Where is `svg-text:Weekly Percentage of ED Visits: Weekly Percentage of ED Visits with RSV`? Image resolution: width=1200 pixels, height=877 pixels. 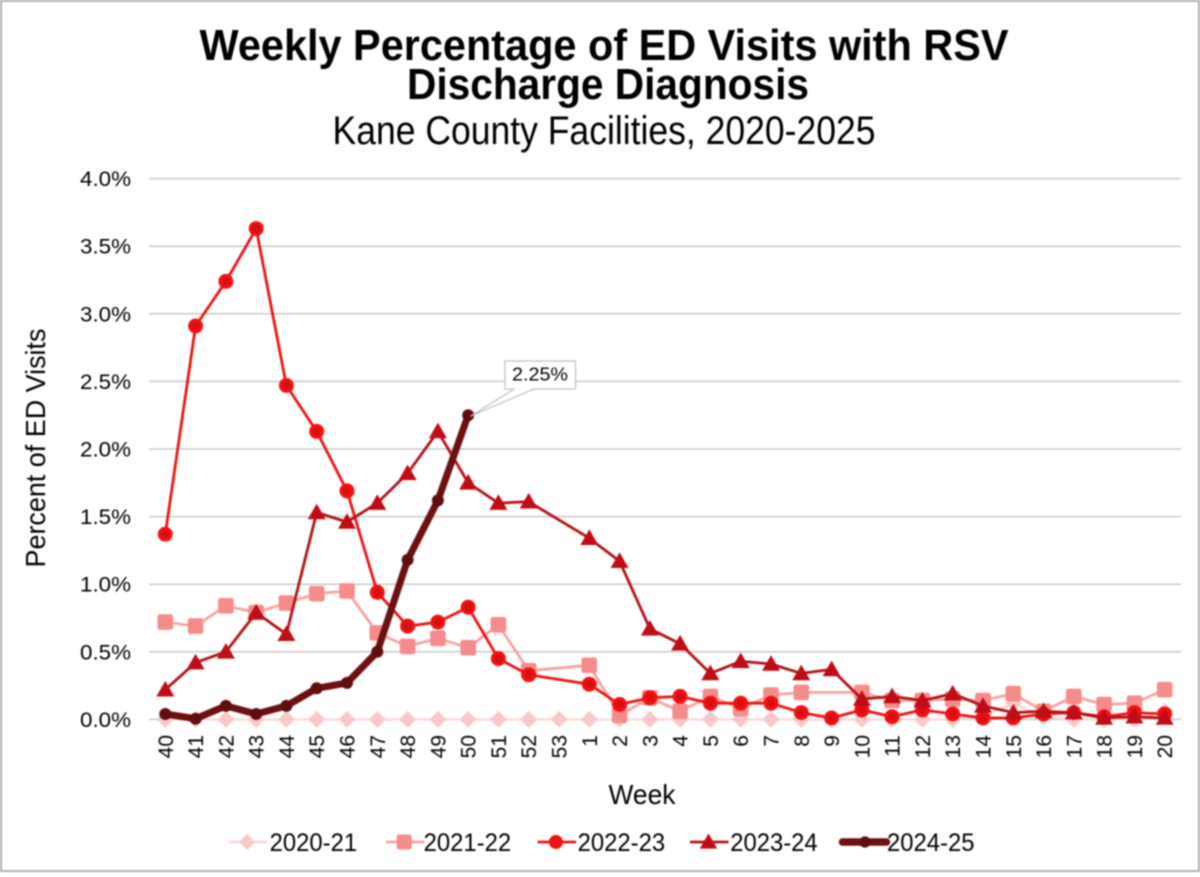 svg-text:Weekly Percentage of ED Visits: Weekly Percentage of ED Visits with RSV is located at coordinates (605, 45).